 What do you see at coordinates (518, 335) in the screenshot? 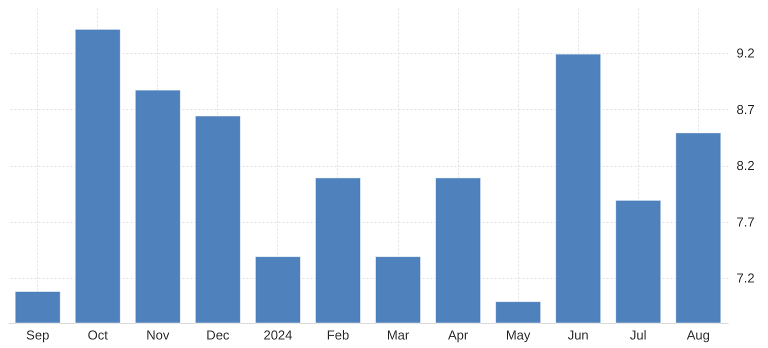
I see `x-tick-label: May` at bounding box center [518, 335].